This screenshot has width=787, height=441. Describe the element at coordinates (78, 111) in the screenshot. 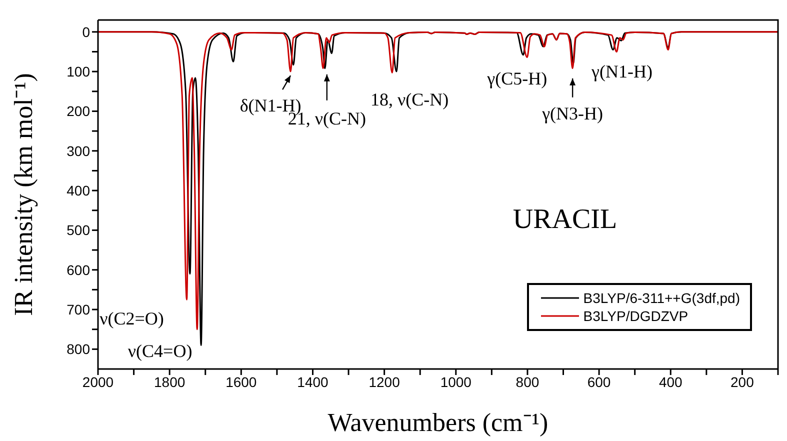

I see `y-tick-label: 200` at that location.